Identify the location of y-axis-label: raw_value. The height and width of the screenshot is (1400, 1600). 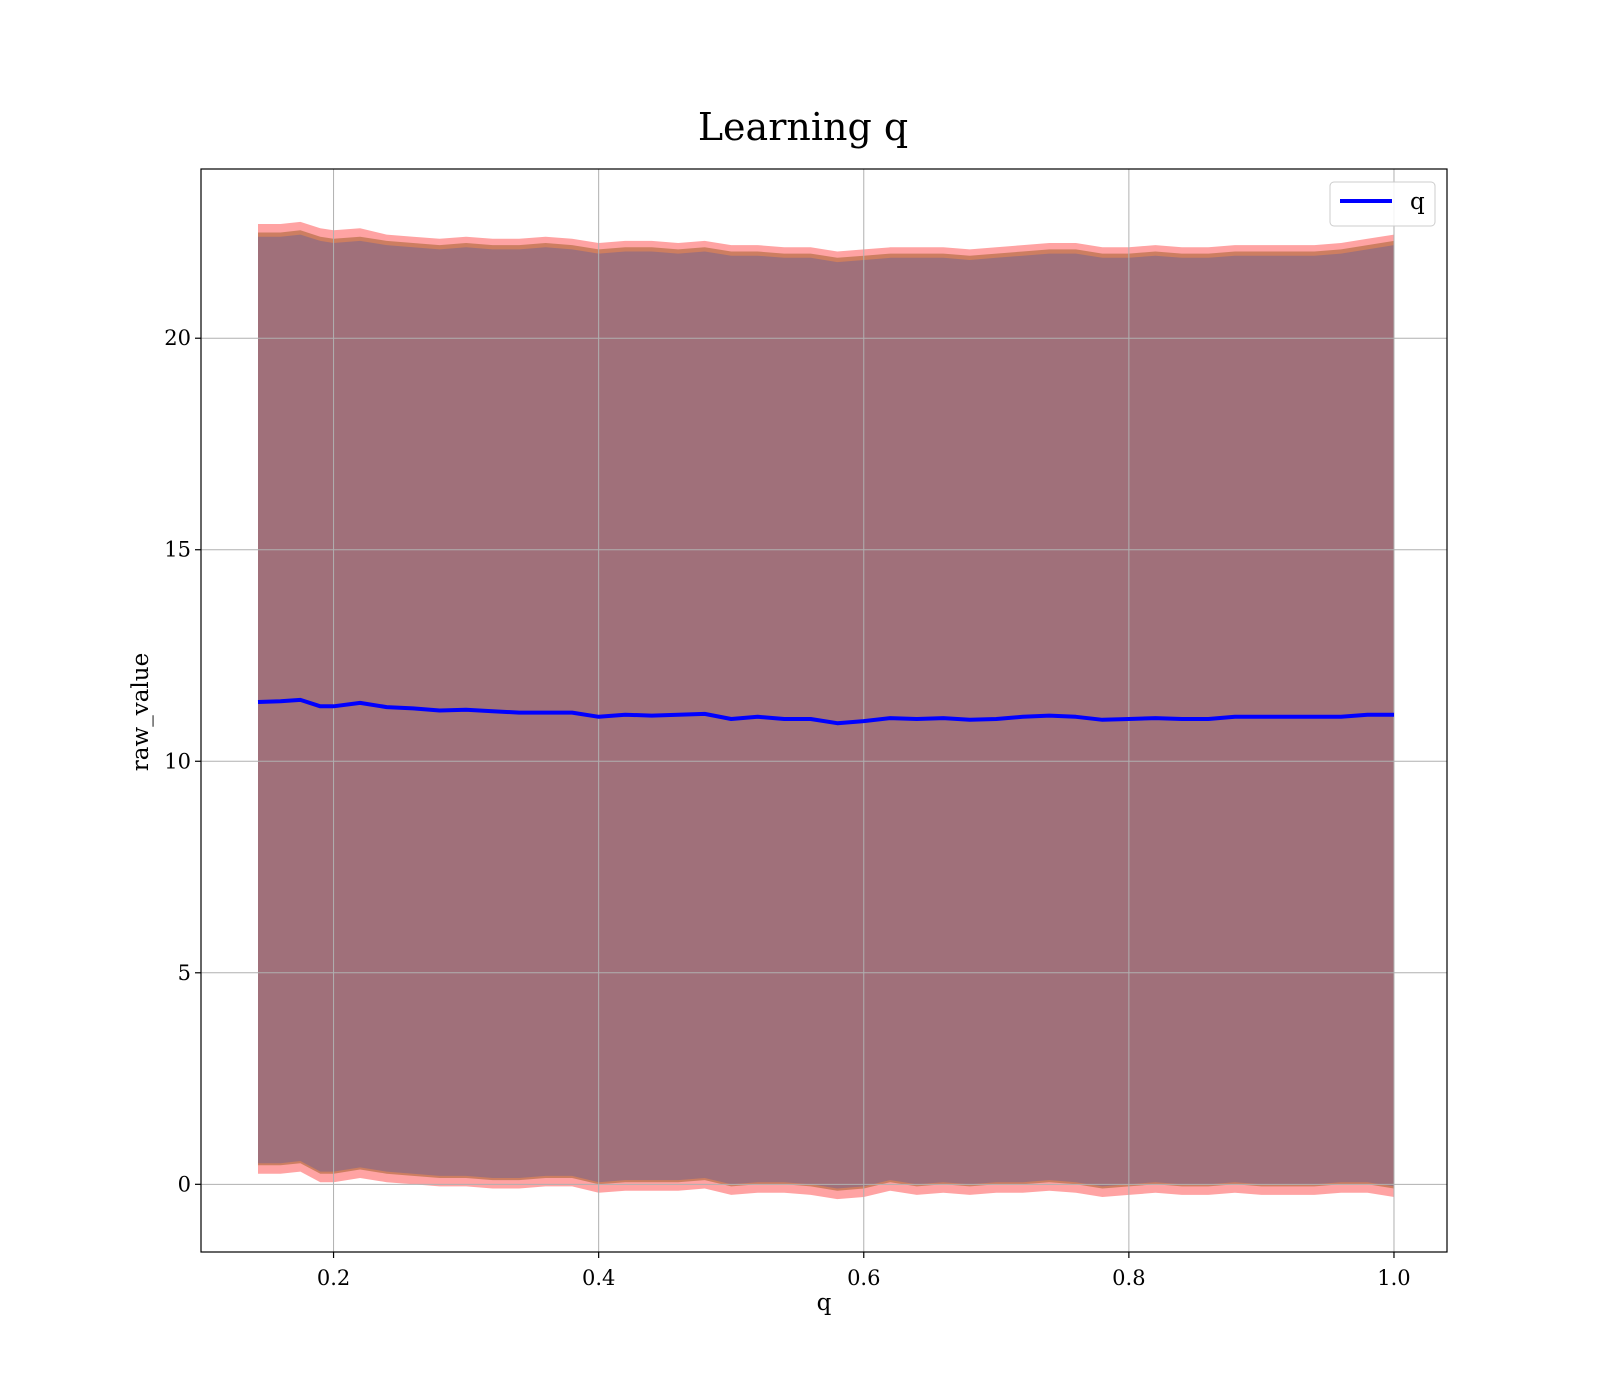
(141, 712).